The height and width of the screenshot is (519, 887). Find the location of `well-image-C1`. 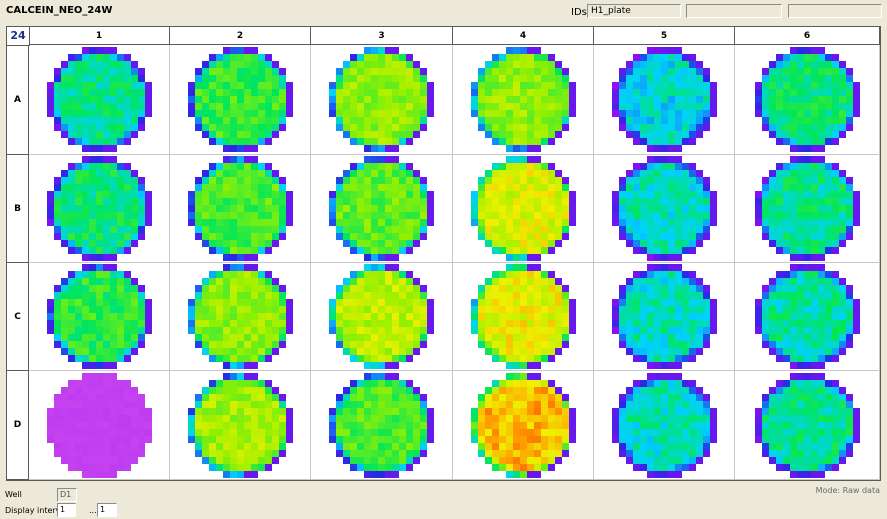

well-image-C1 is located at coordinates (99, 316).